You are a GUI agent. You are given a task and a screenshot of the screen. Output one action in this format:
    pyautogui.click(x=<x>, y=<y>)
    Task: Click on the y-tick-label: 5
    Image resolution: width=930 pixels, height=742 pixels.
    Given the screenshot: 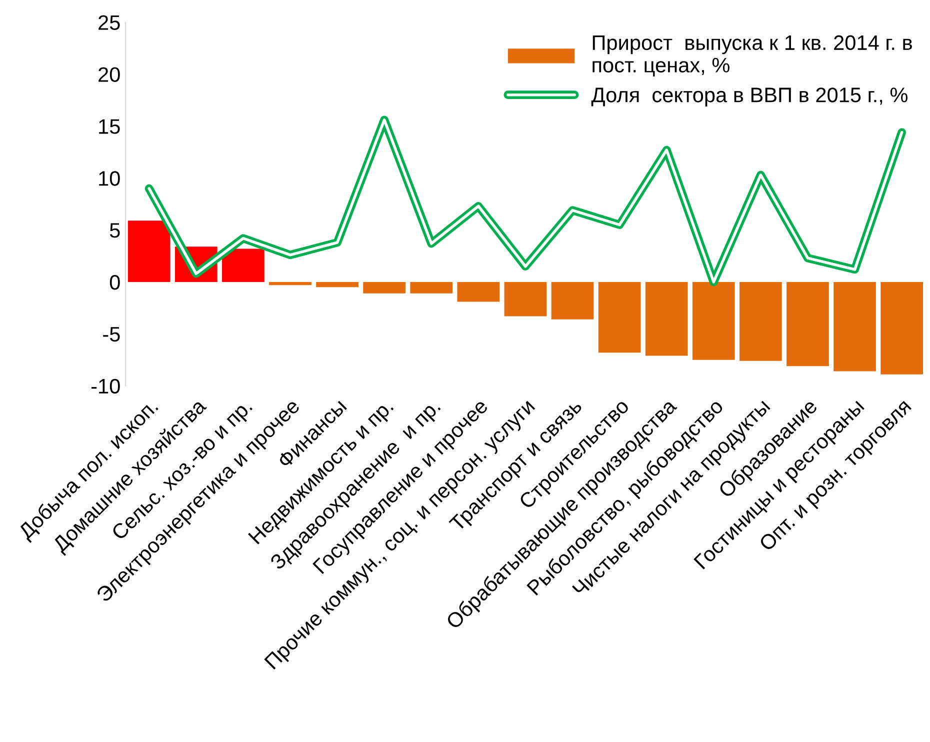 What is the action you would take?
    pyautogui.click(x=115, y=230)
    